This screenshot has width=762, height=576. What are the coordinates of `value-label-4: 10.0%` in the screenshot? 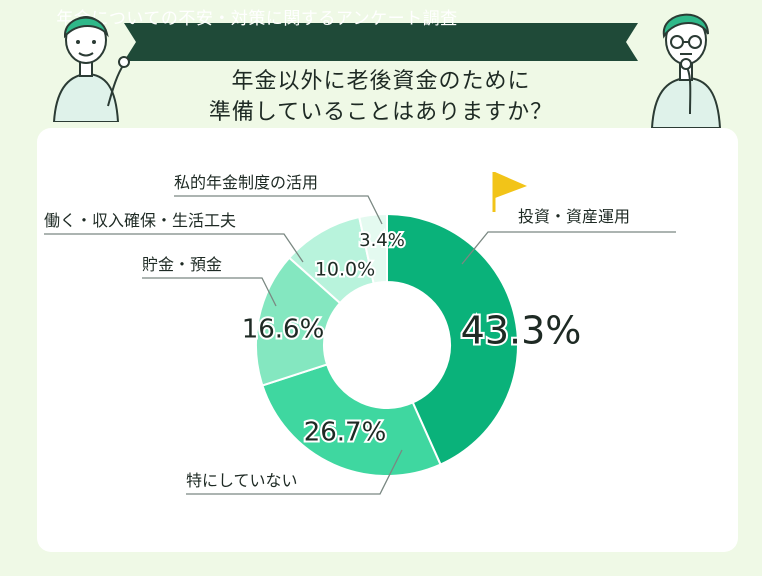 It's located at (345, 270).